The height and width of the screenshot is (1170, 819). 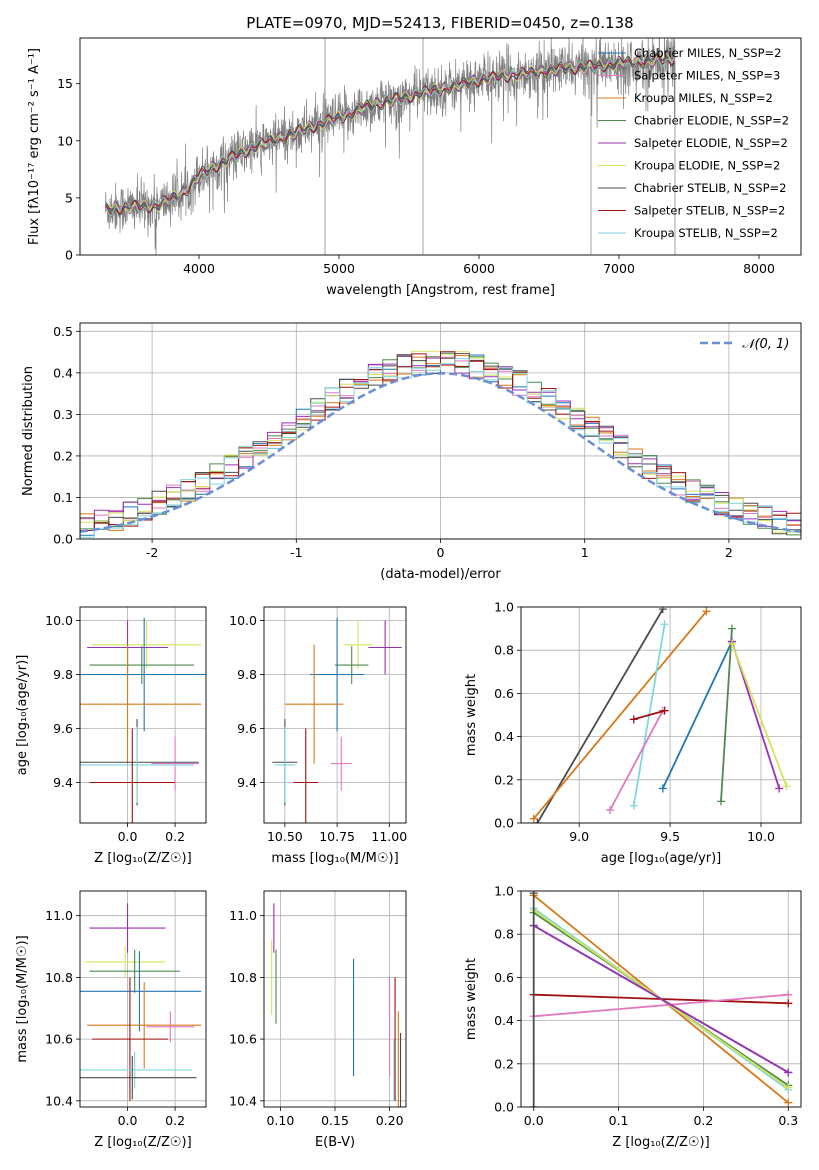 What do you see at coordinates (63, 782) in the screenshot?
I see `y-tick-label: 9.4` at bounding box center [63, 782].